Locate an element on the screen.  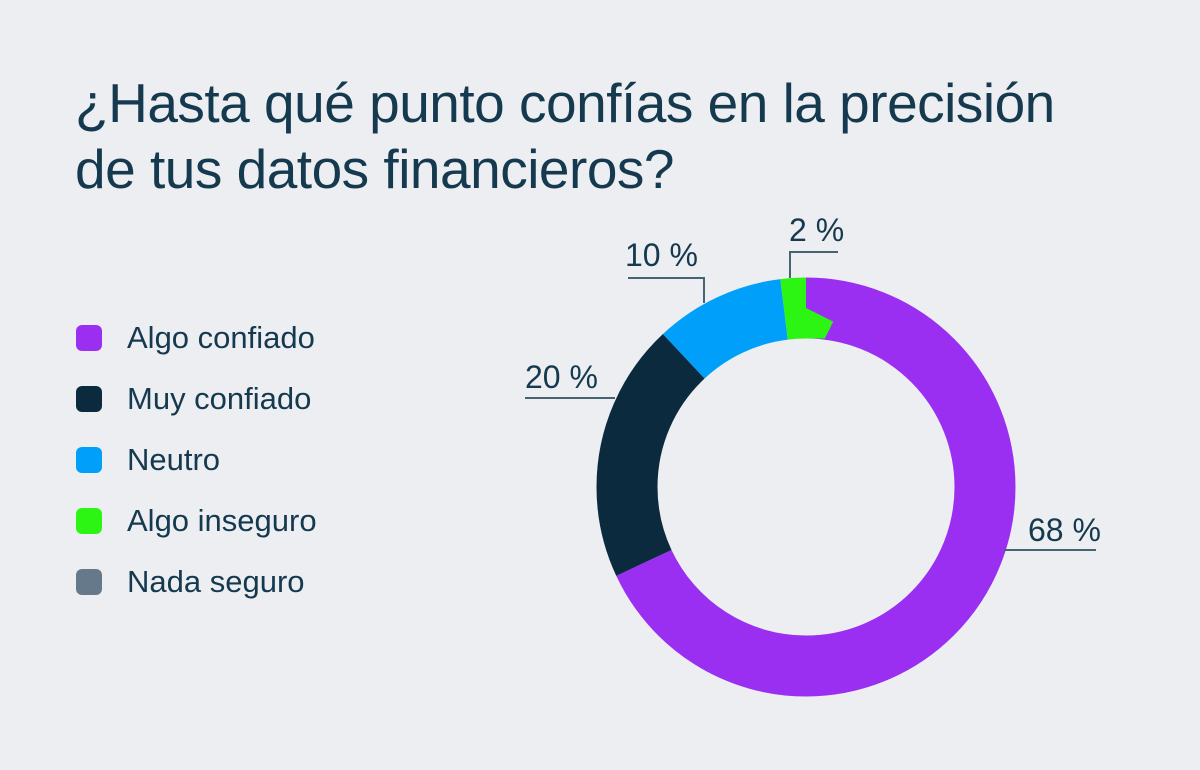
data-label-muy-confiado: 20 % is located at coordinates (561, 377).